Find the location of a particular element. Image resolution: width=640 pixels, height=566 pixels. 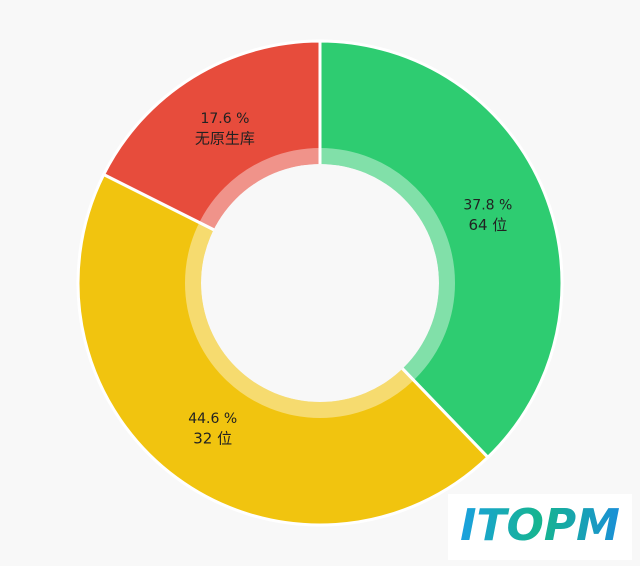

value-label: 17.6 % is located at coordinates (224, 119).